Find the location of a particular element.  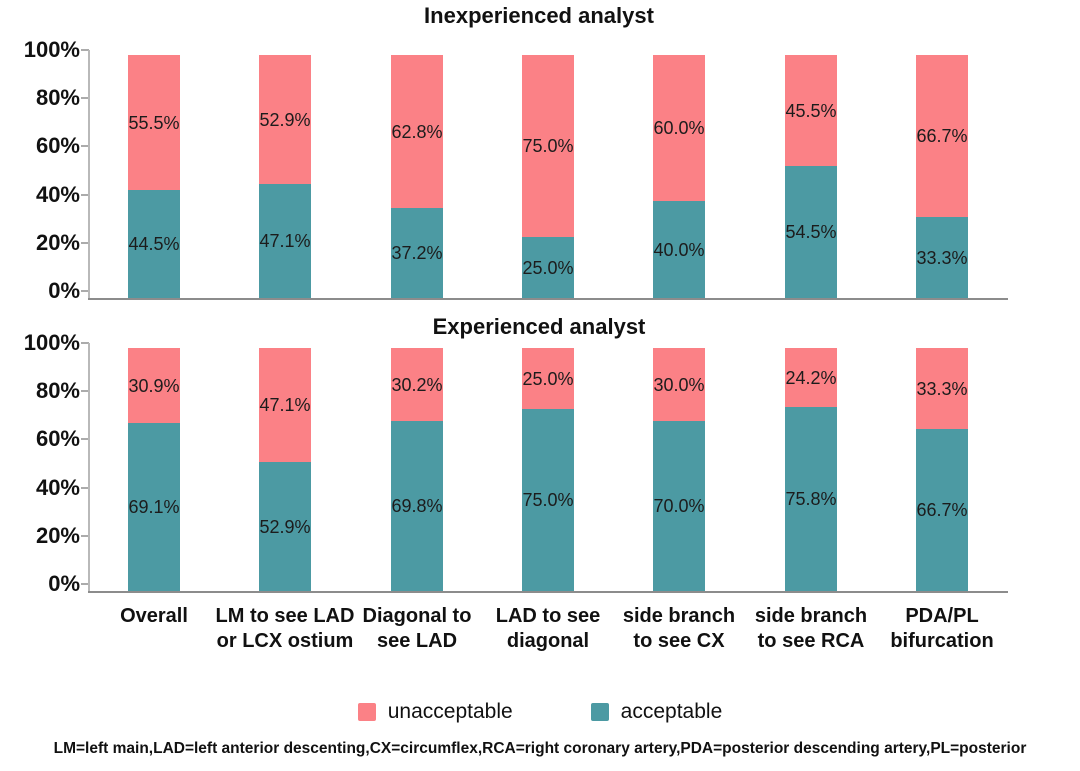

value-label-unacceptable: 66.7% is located at coordinates (942, 136).